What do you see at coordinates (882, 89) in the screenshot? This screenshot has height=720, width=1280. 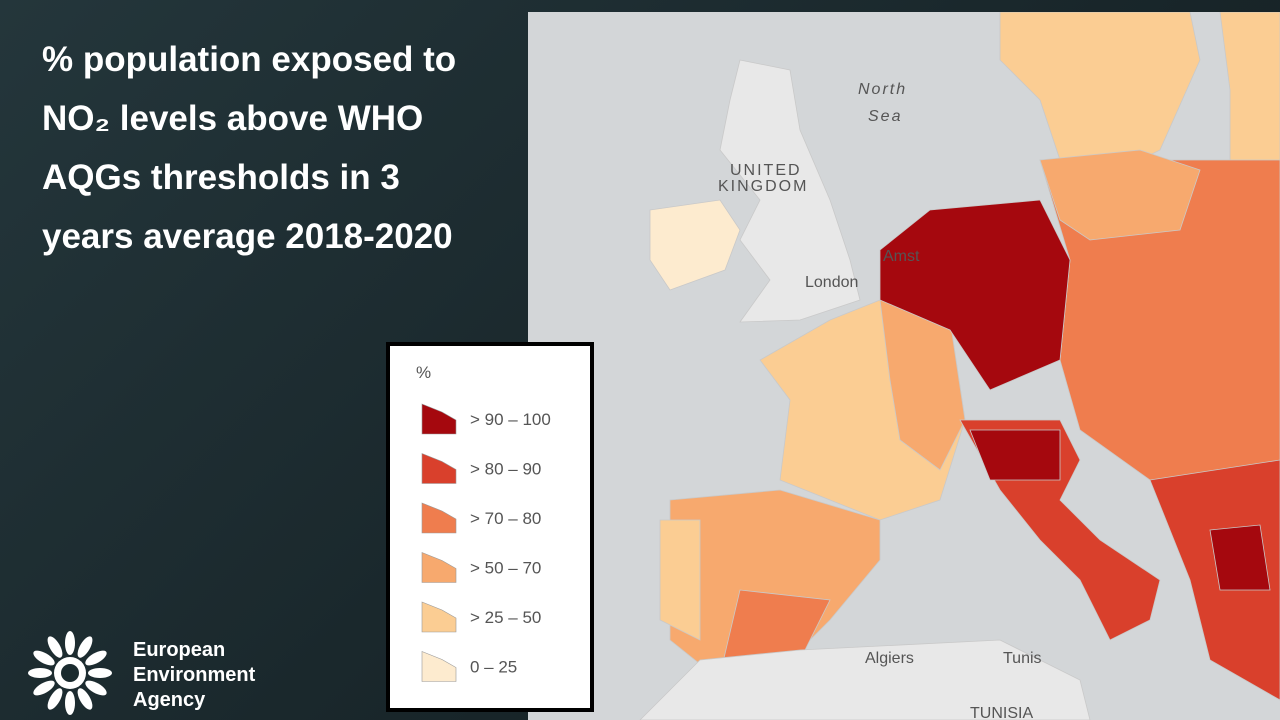 I see `map-label: North` at bounding box center [882, 89].